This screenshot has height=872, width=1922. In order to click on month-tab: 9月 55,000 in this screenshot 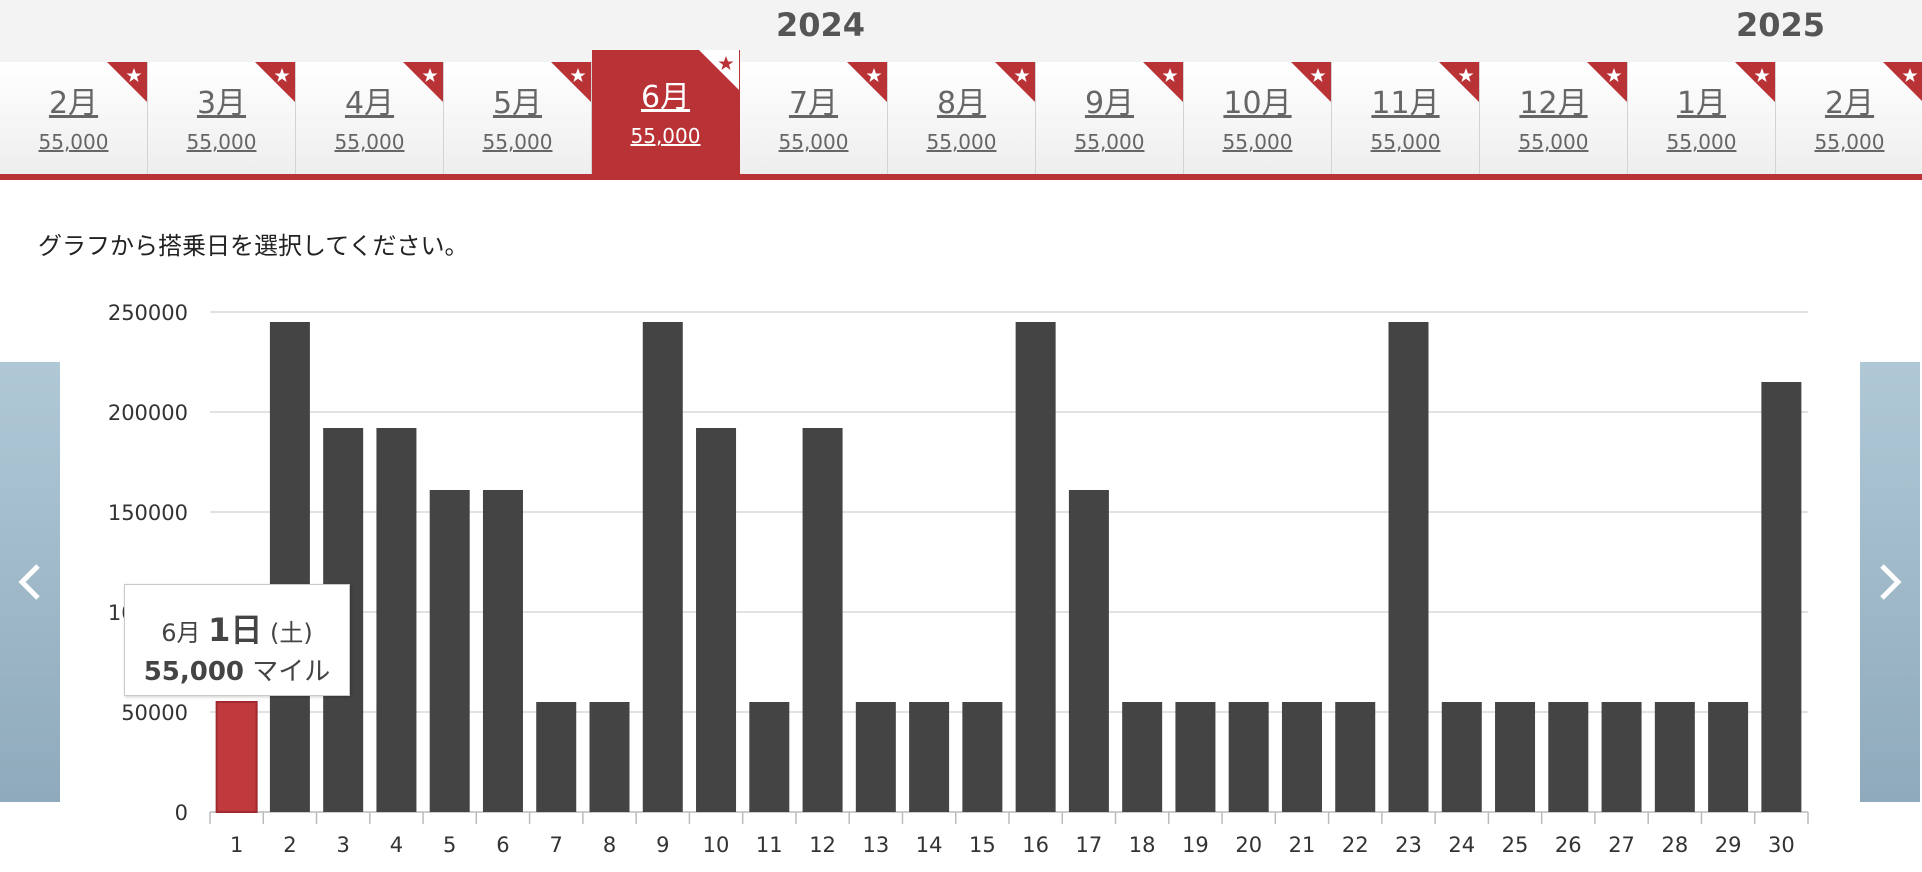, I will do `click(1110, 118)`.